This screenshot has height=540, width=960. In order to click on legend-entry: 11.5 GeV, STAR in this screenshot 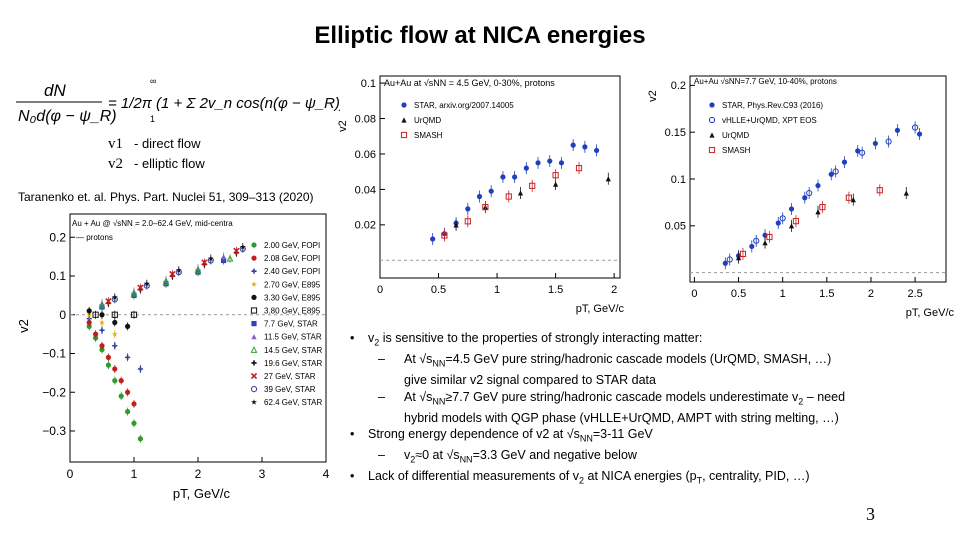, I will do `click(293, 337)`.